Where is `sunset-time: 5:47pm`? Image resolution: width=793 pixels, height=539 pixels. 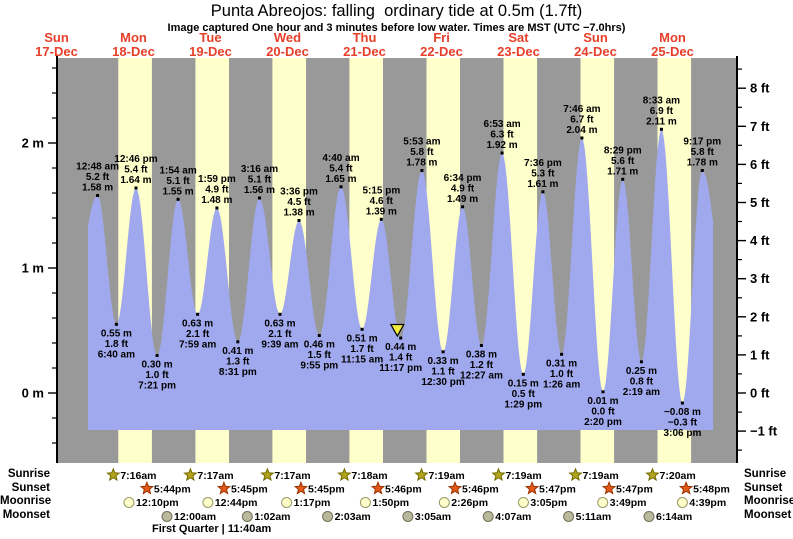 sunset-time: 5:47pm is located at coordinates (557, 490).